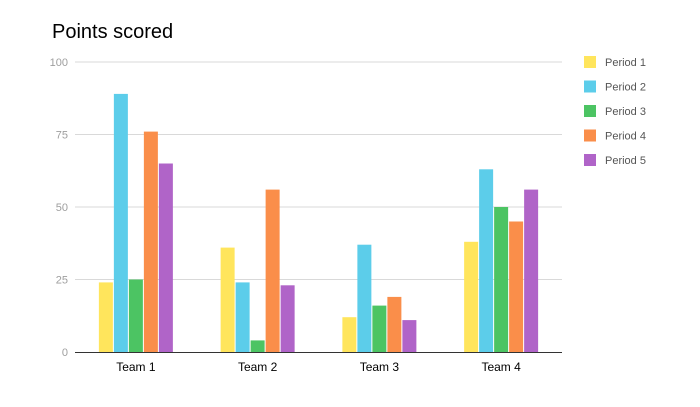  I want to click on legend-label: Period 4, so click(625, 137).